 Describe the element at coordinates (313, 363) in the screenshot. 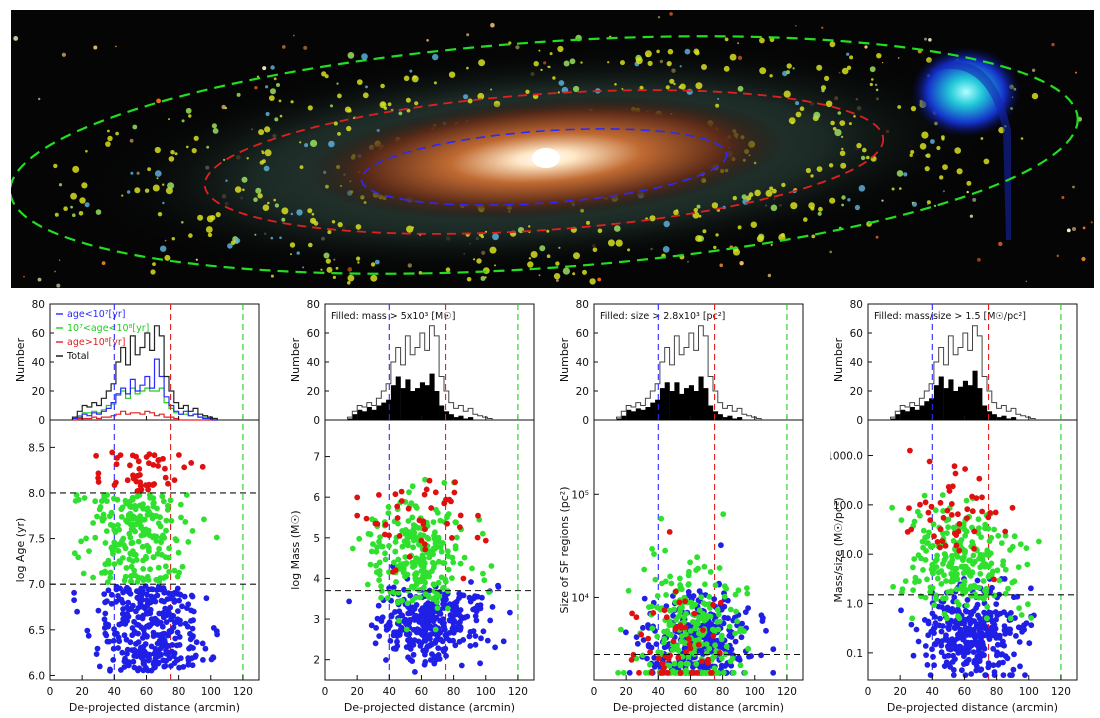

I see `histogram-y-tick-label: 40` at that location.